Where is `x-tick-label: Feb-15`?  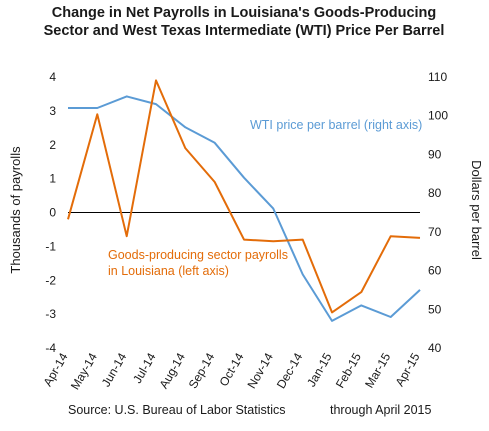 x-tick-label: Feb-15 is located at coordinates (348, 370).